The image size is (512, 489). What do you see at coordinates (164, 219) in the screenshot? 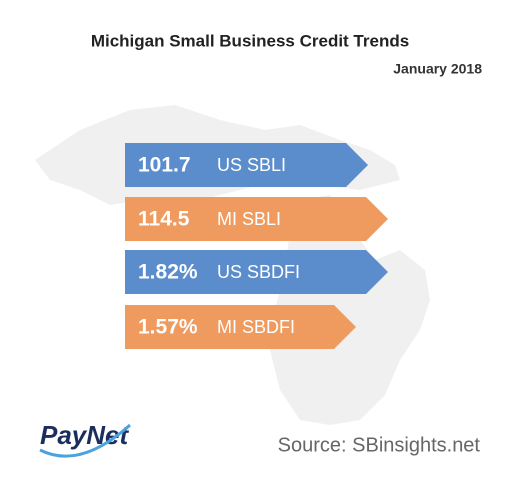
I see `indicator-value: 114.5` at bounding box center [164, 219].